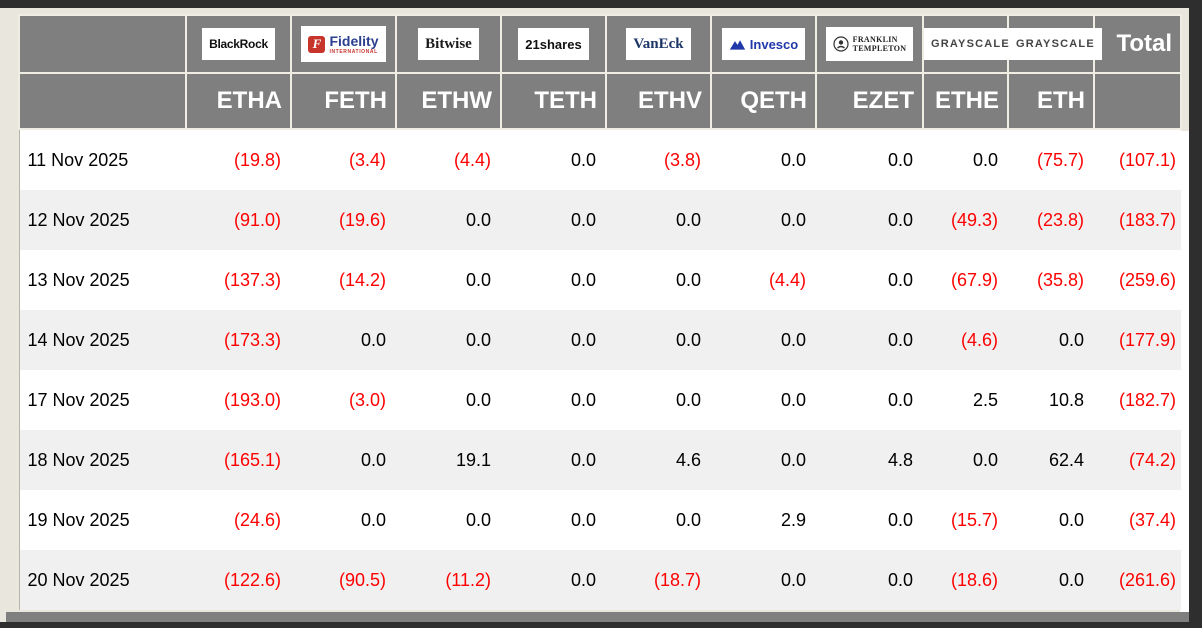  Describe the element at coordinates (1137, 460) in the screenshot. I see `row-total: (74.2)` at that location.